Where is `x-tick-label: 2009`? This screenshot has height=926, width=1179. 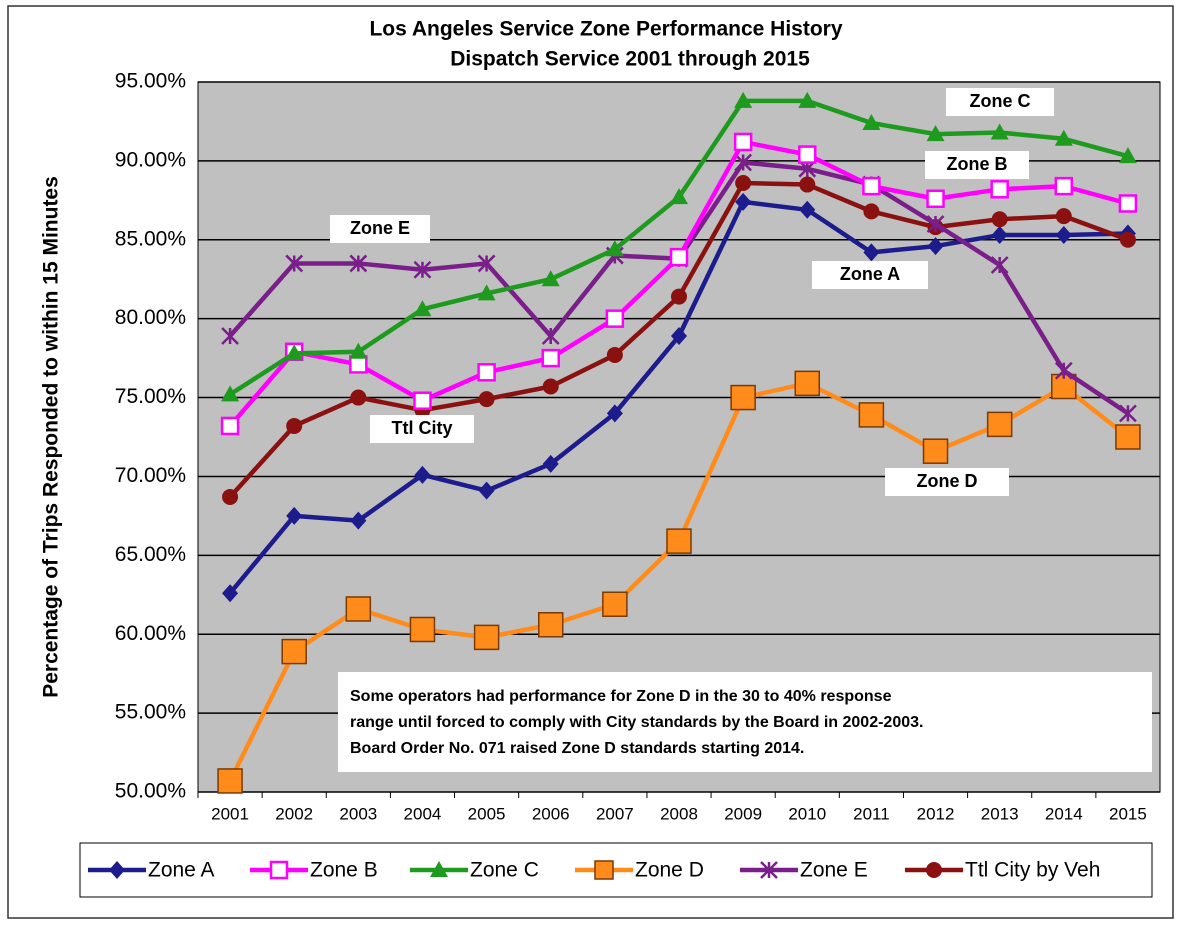
x-tick-label: 2009 is located at coordinates (743, 813).